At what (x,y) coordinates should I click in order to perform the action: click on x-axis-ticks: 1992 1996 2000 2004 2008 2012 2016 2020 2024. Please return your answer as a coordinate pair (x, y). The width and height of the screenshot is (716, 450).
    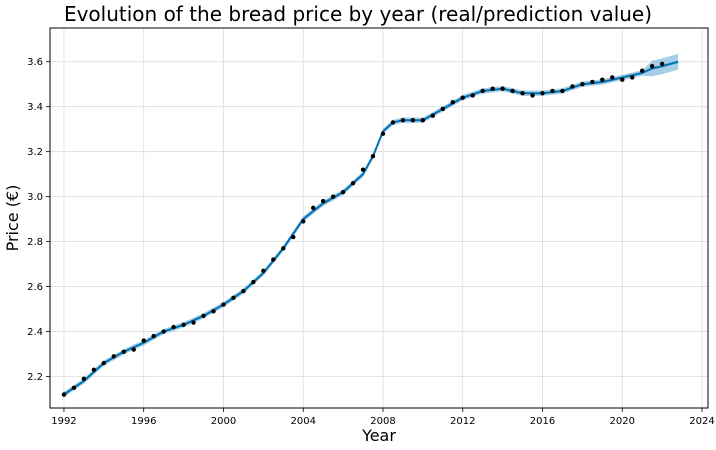
    Looking at the image, I should click on (383, 417).